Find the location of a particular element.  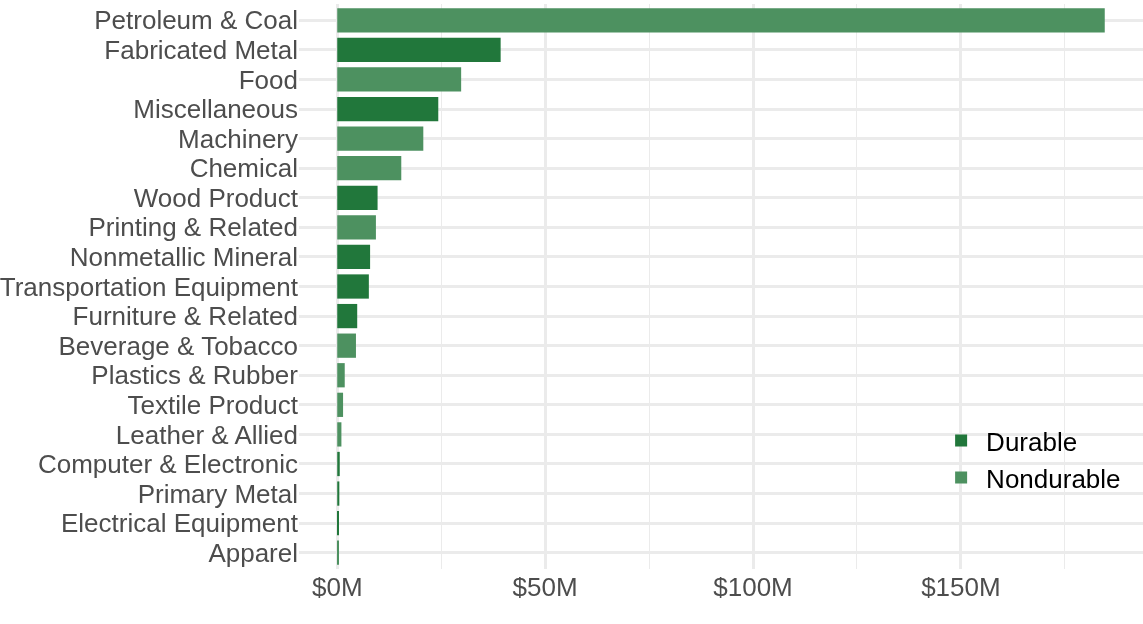

x-tick-label: $50M is located at coordinates (545, 587).